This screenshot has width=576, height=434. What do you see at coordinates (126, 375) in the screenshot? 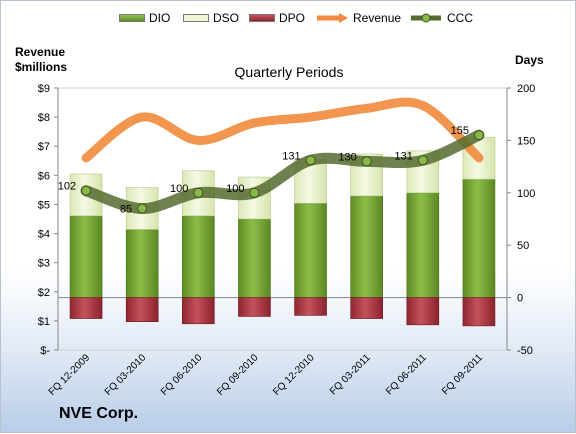
I see `x-tick-label: FQ 03-2010` at bounding box center [126, 375].